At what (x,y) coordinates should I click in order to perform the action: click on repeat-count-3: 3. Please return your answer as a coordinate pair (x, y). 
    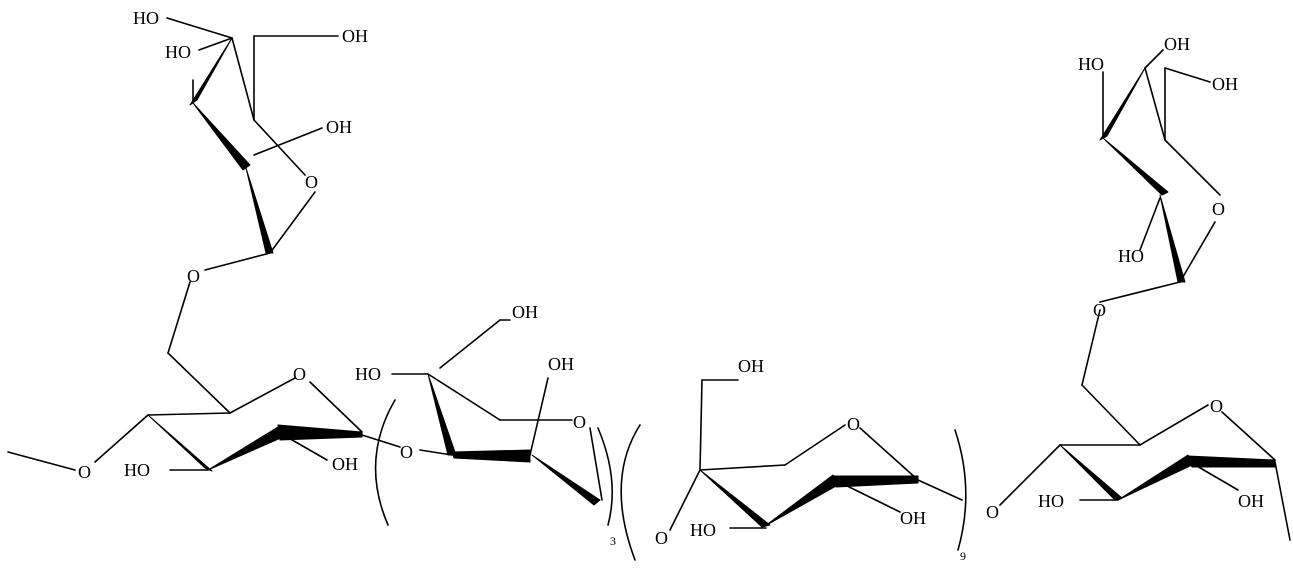
    Looking at the image, I should click on (613, 541).